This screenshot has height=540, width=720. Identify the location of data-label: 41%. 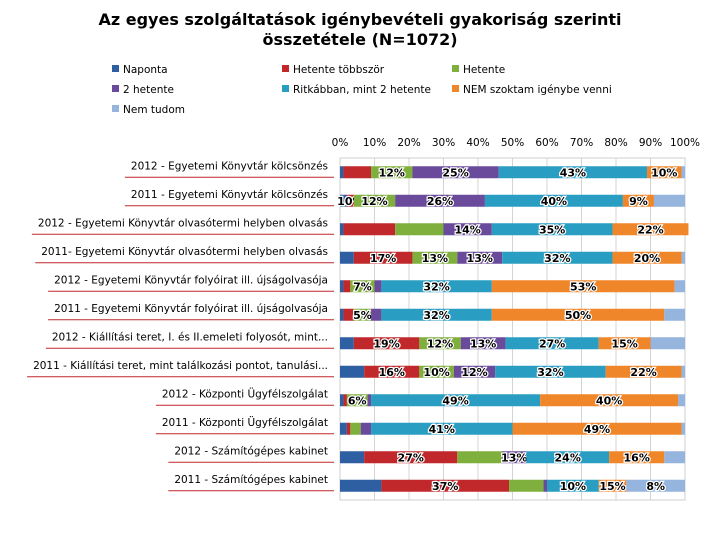
(442, 429).